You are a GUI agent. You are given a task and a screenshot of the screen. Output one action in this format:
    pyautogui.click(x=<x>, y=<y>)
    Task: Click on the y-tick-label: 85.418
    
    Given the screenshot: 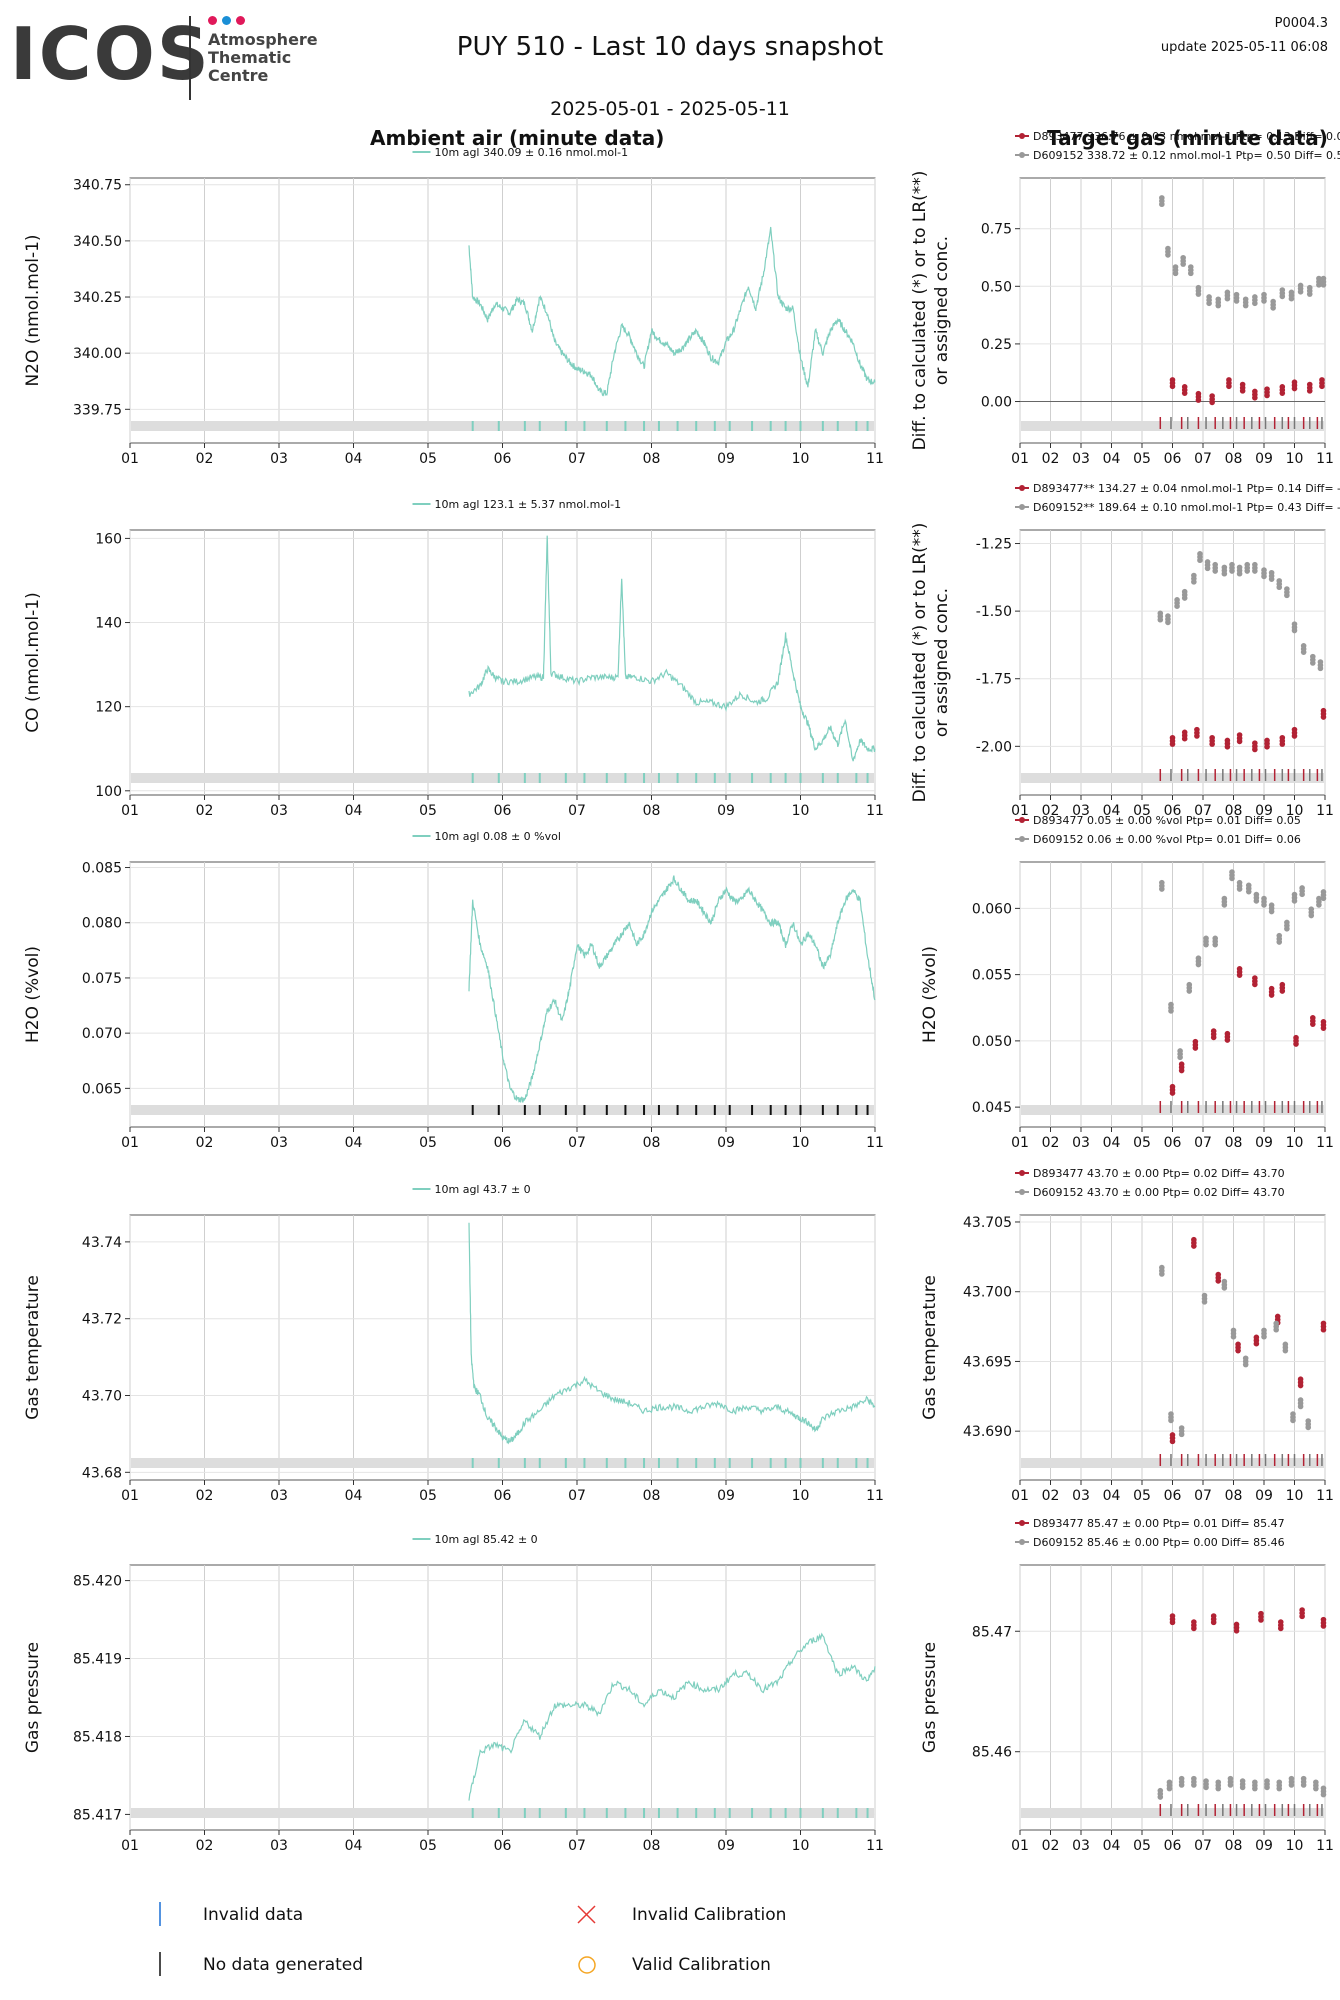 What is the action you would take?
    pyautogui.click(x=97, y=1737)
    